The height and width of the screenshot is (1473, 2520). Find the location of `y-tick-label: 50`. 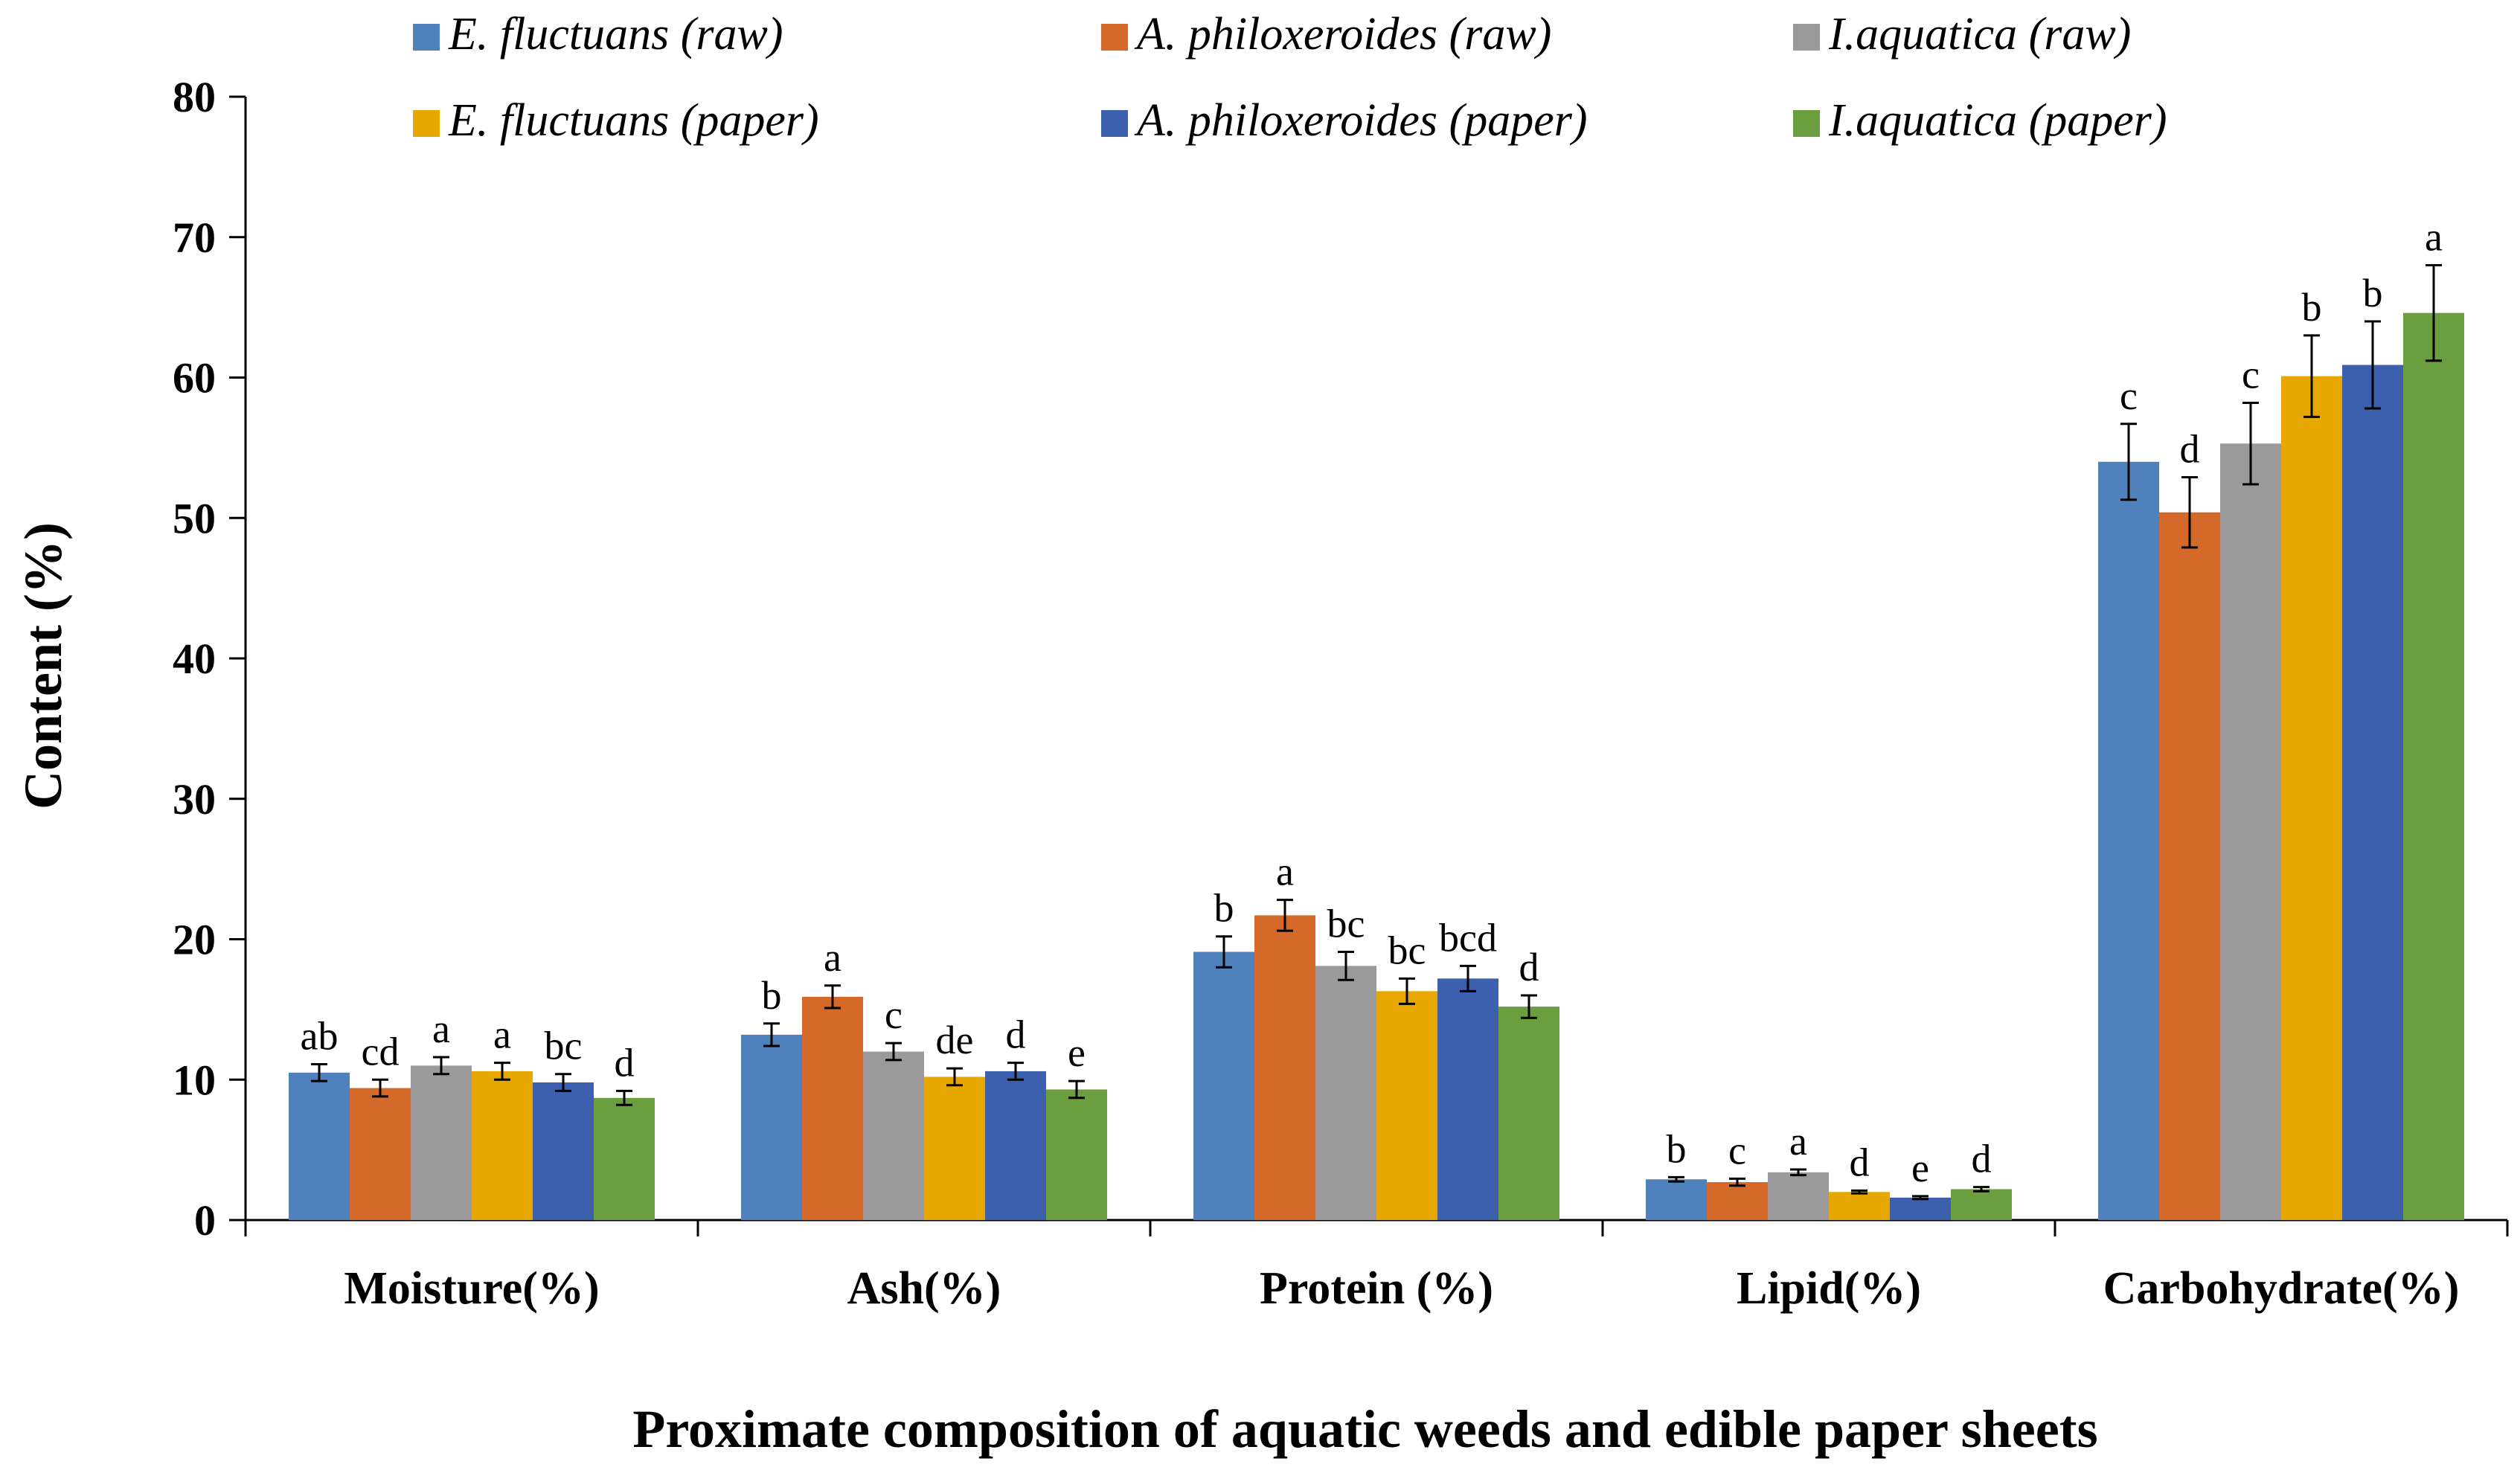

y-tick-label: 50 is located at coordinates (194, 518).